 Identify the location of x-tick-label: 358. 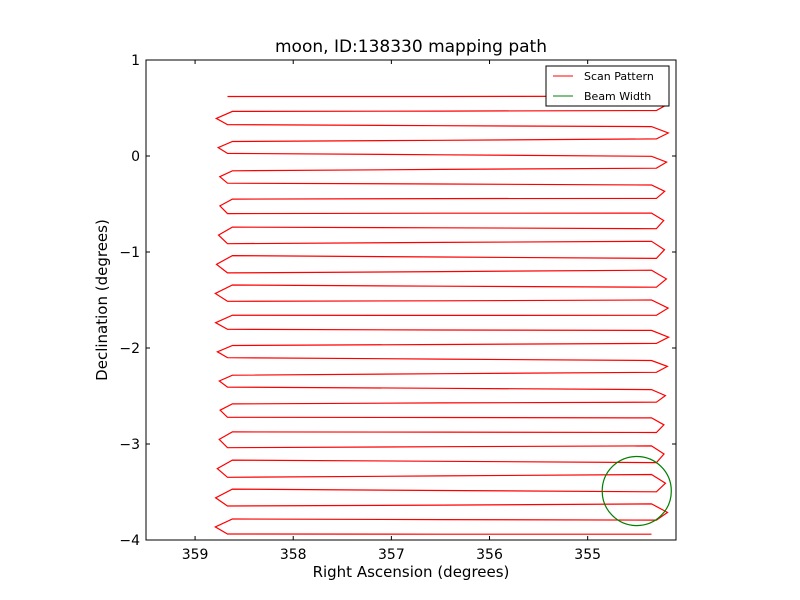
(293, 555).